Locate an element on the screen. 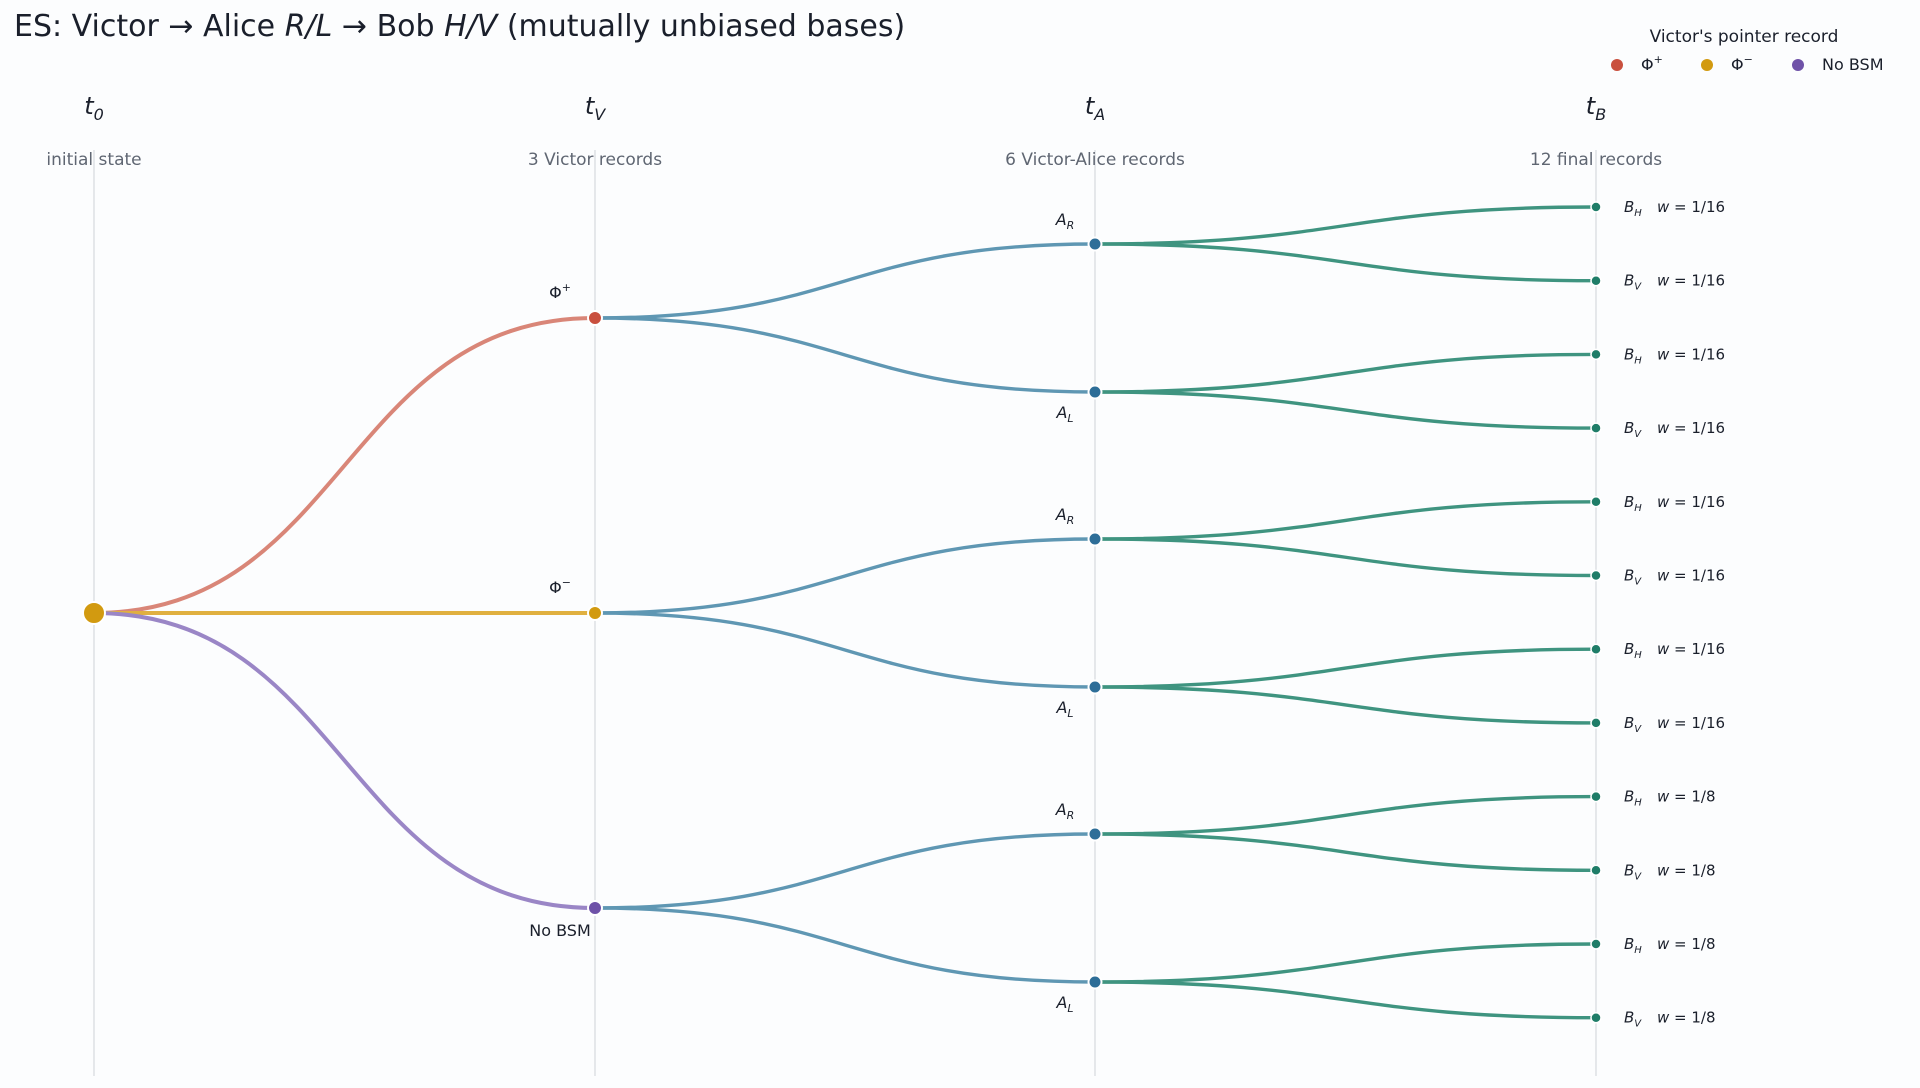  bob-label-9: BV is located at coordinates (1633, 871).